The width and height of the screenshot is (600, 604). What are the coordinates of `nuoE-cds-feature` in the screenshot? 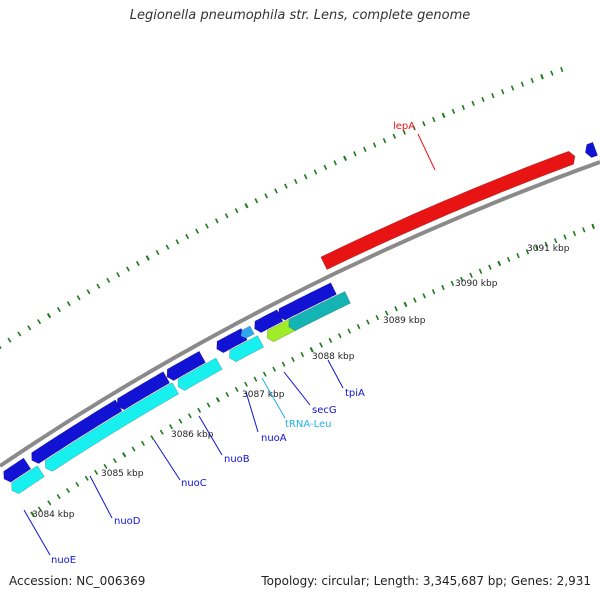 It's located at (28, 480).